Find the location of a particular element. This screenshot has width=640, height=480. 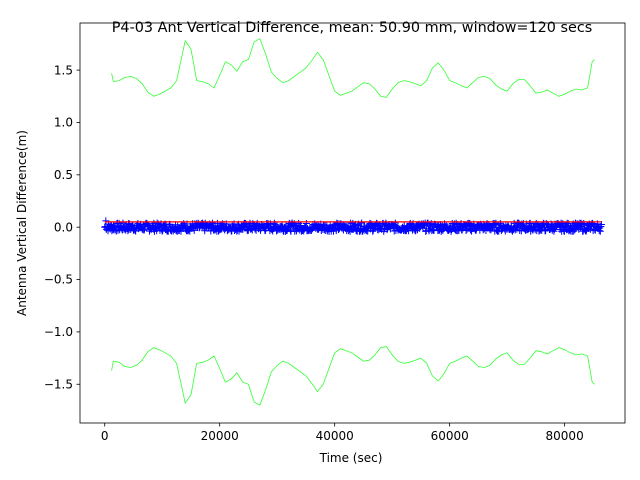

y-tick-label: 0.0 is located at coordinates (63, 227).